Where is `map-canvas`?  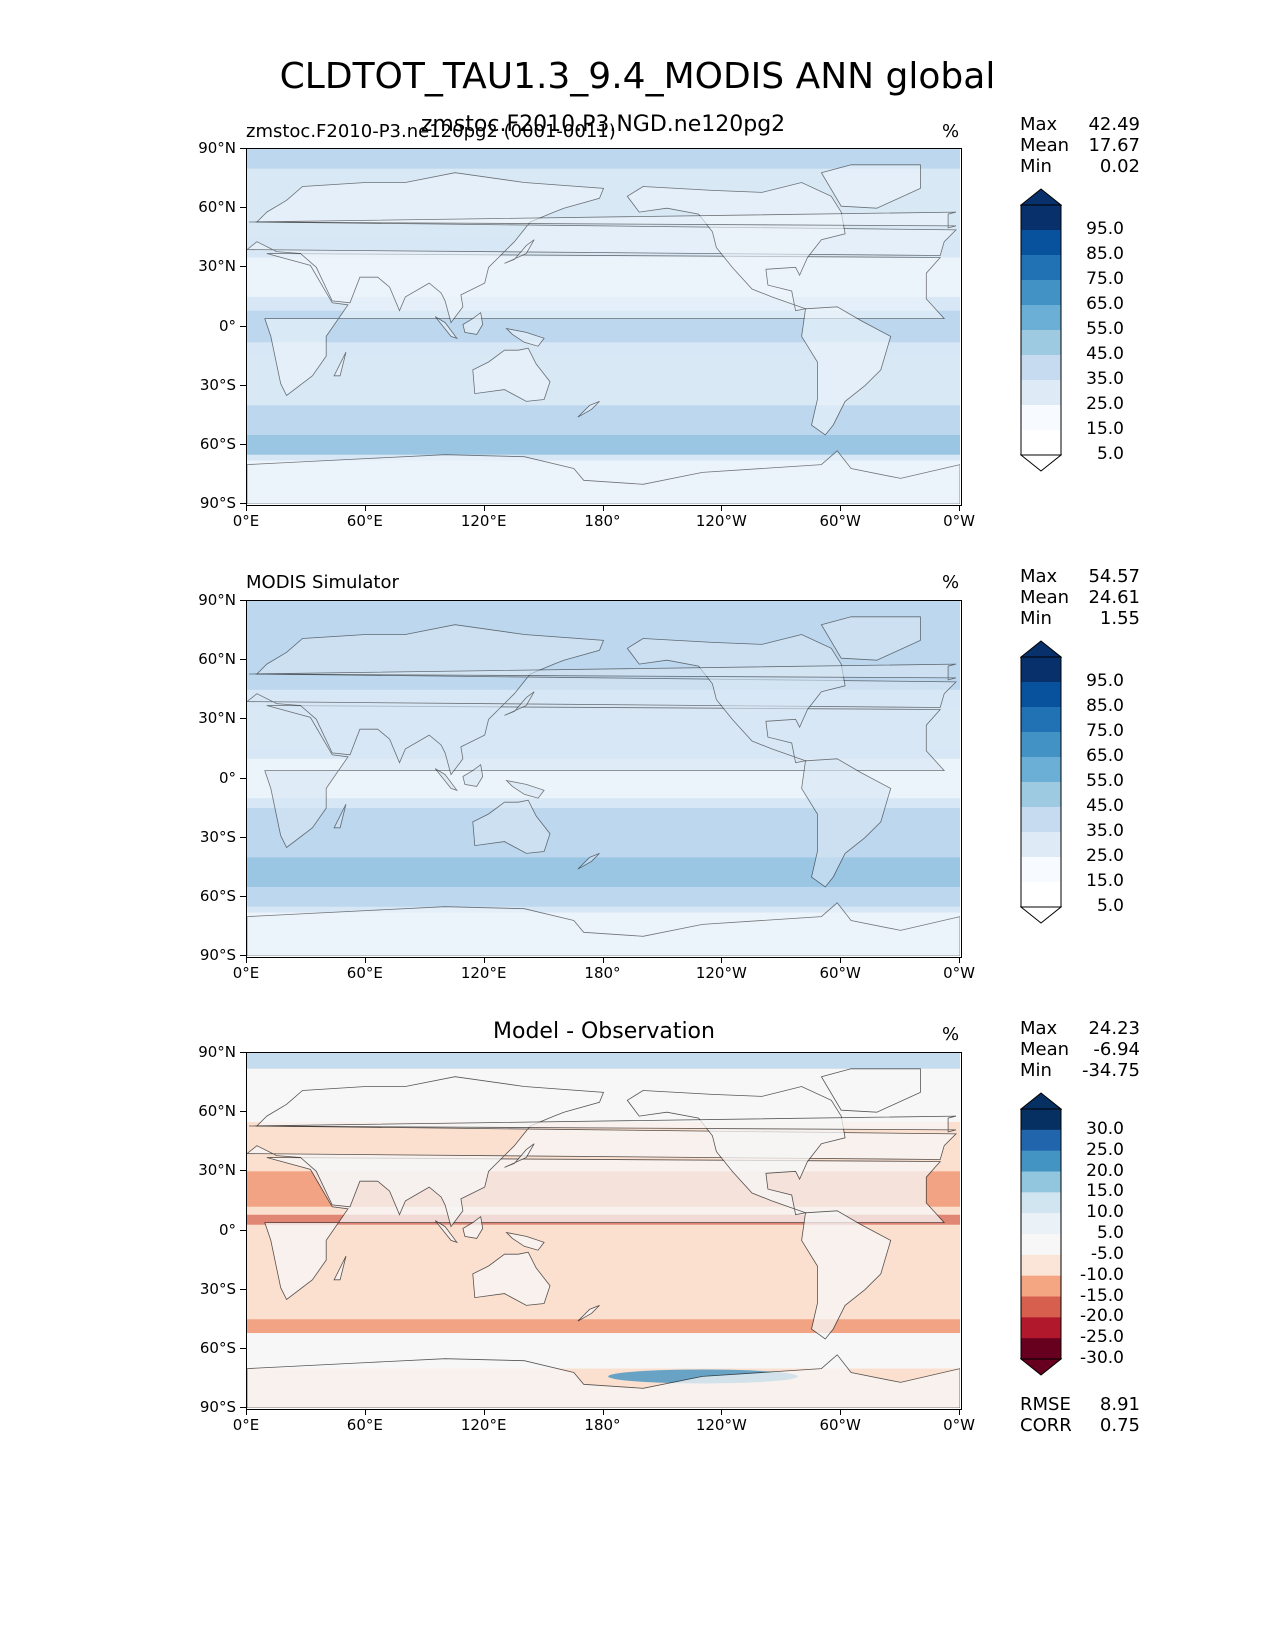
map-canvas is located at coordinates (603, 326).